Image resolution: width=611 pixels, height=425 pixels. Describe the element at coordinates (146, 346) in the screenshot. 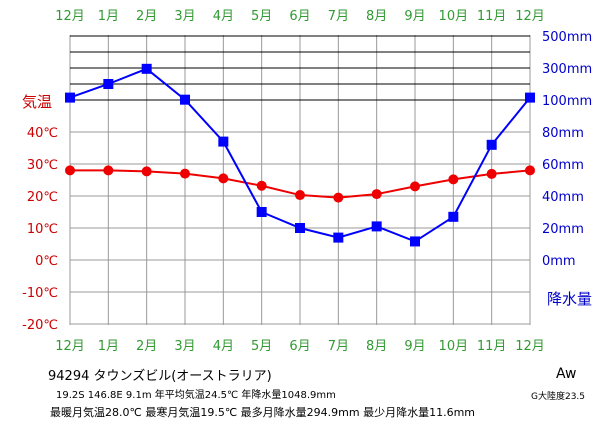

I see `month-tick-bottom: 2月` at that location.